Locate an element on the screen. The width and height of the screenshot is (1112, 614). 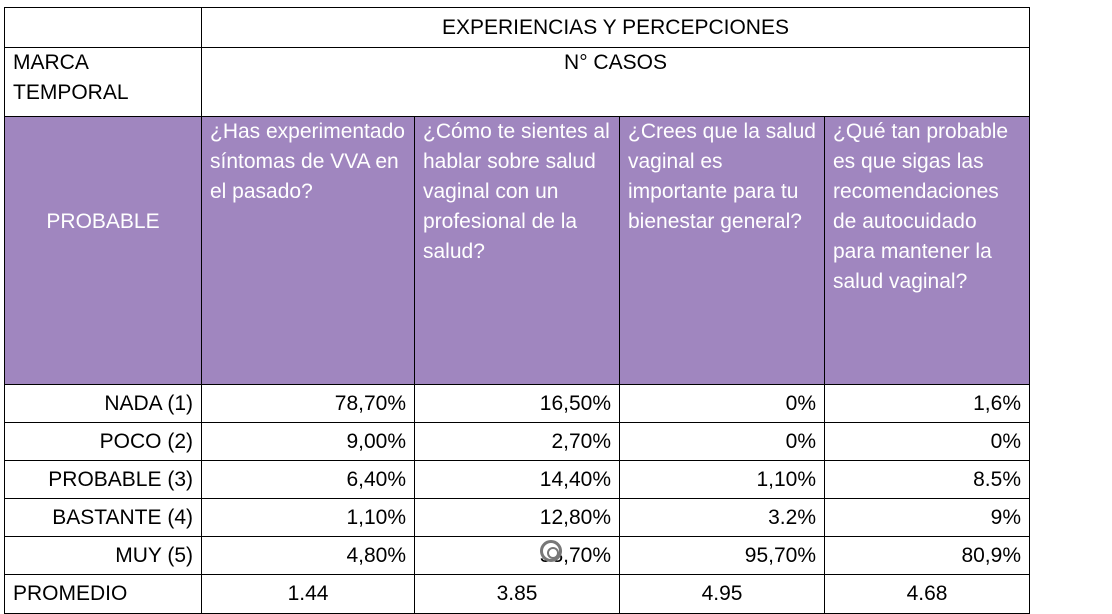
cell: 9% is located at coordinates (927, 517).